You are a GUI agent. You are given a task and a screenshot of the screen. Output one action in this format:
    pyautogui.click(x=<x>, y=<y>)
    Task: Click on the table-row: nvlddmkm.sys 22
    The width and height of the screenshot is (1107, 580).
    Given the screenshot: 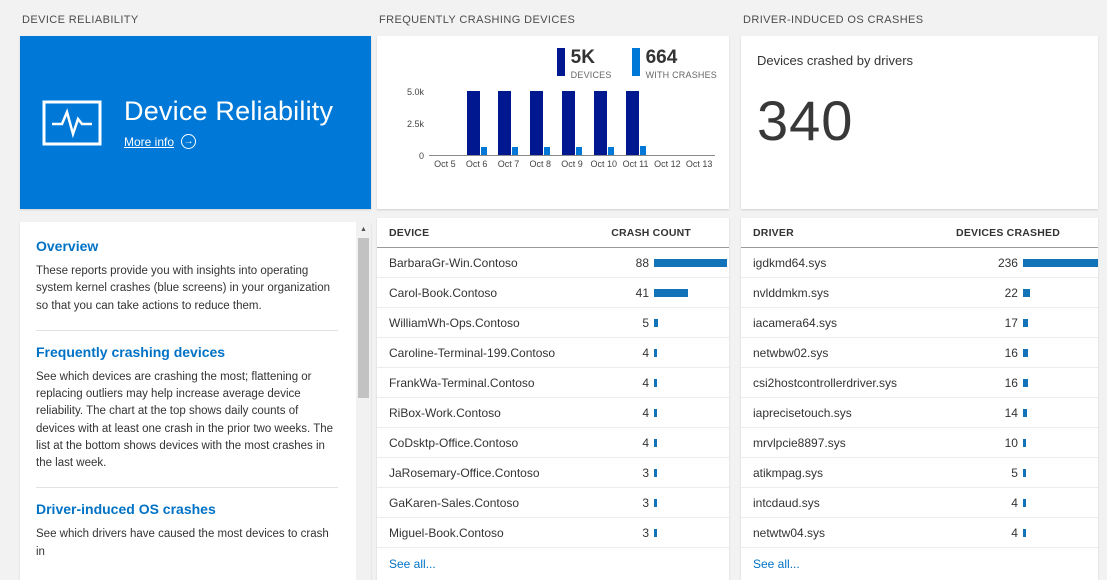 What is the action you would take?
    pyautogui.click(x=919, y=293)
    